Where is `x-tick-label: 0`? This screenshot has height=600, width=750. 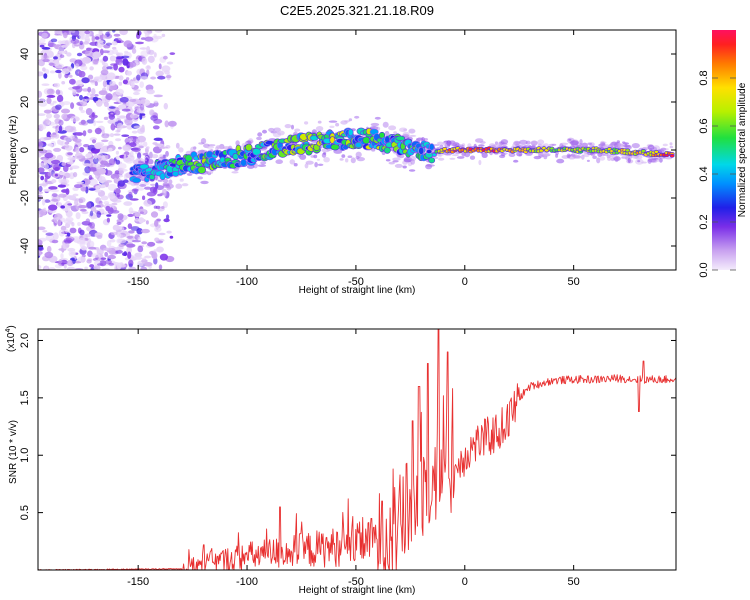
x-tick-label: 0 is located at coordinates (465, 282).